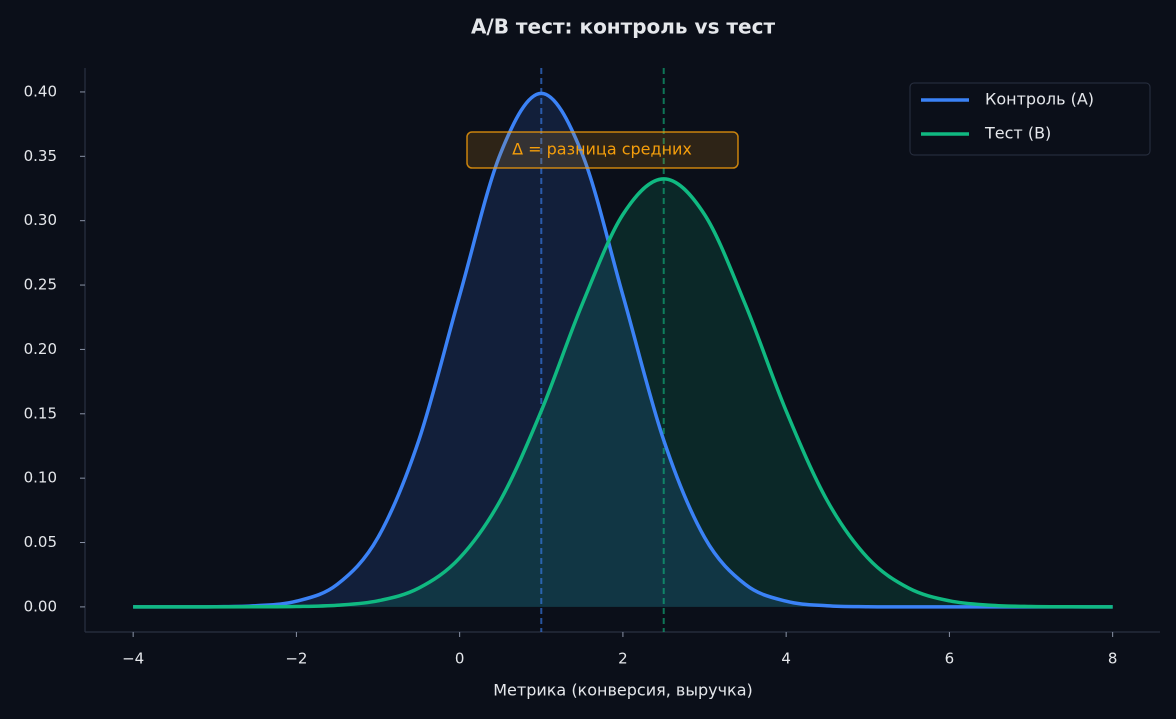  I want to click on legend-box, so click(1030, 119).